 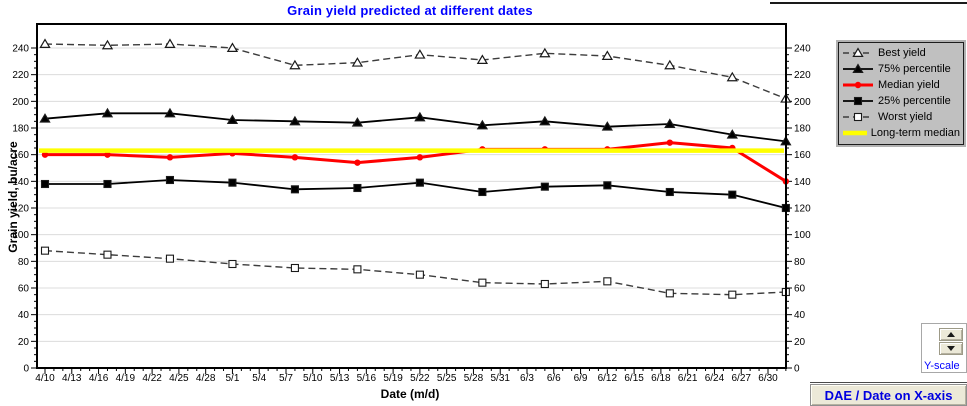 I want to click on svg-text: 6/24, so click(x=715, y=378).